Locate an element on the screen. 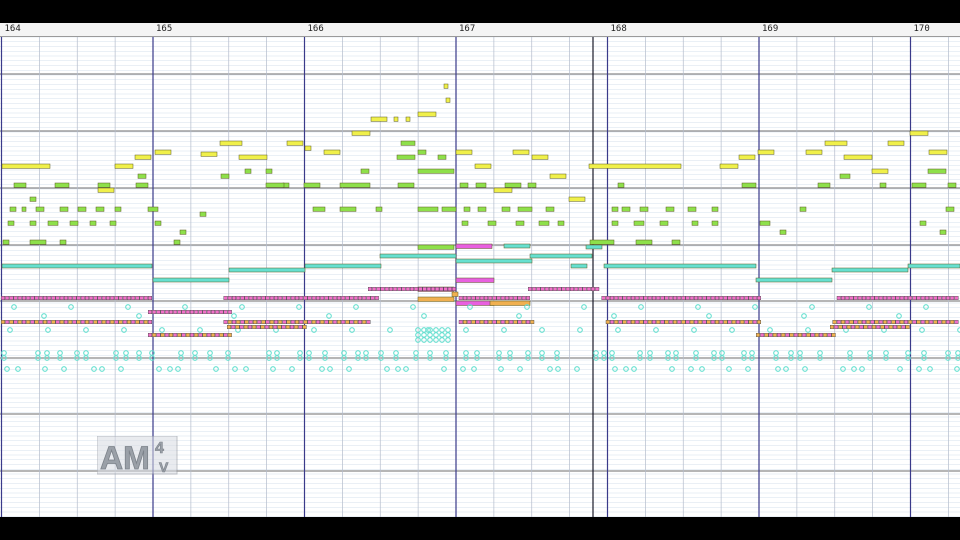 The height and width of the screenshot is (540, 960). measure-ruler: 164 165 166 167 168 169 170 is located at coordinates (480, 30).